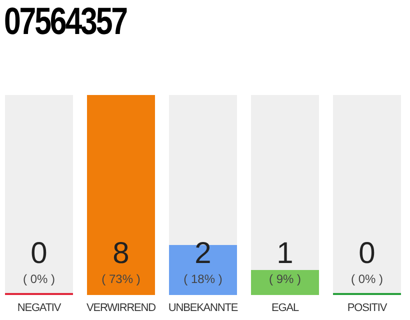 This screenshot has width=410, height=320. What do you see at coordinates (285, 308) in the screenshot?
I see `x-tick-label: EGAL` at bounding box center [285, 308].